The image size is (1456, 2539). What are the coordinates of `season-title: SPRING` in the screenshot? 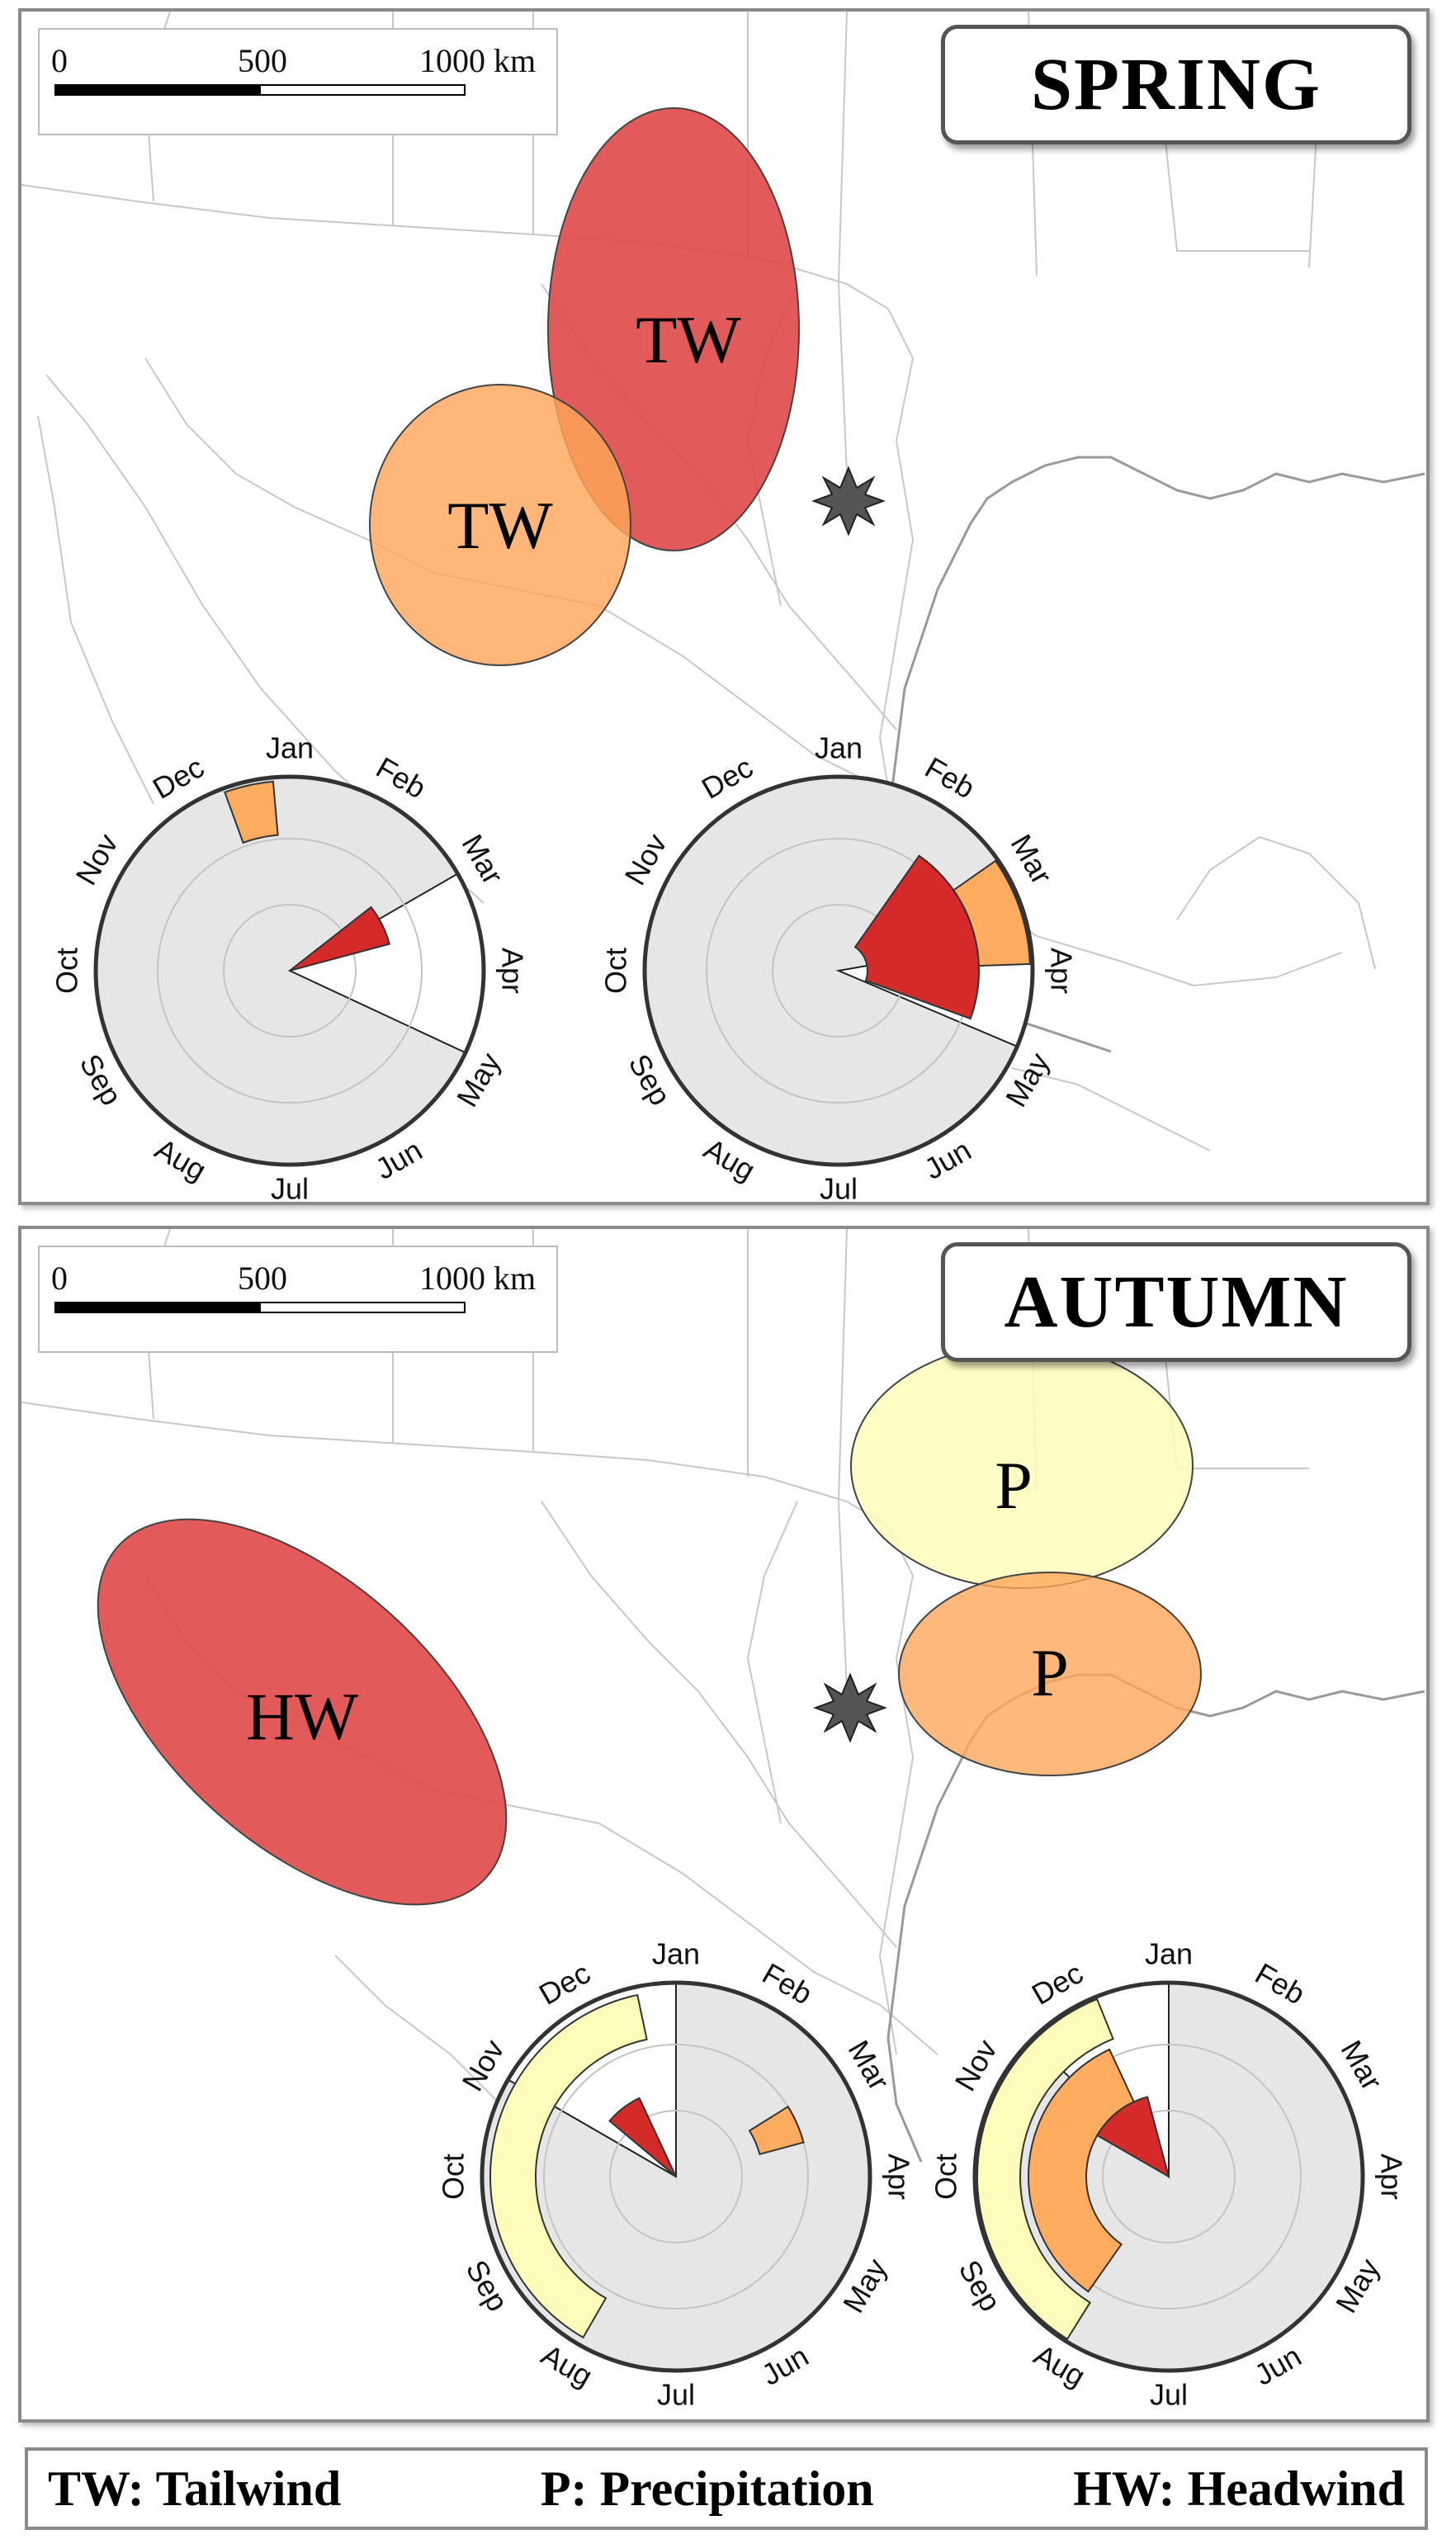 It's located at (1176, 84).